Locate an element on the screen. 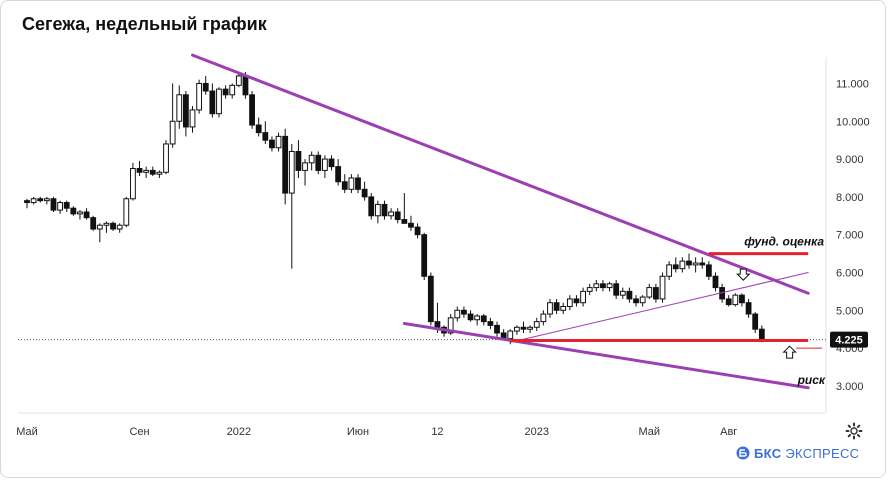 The width and height of the screenshot is (888, 480). trendline is located at coordinates (606, 356).